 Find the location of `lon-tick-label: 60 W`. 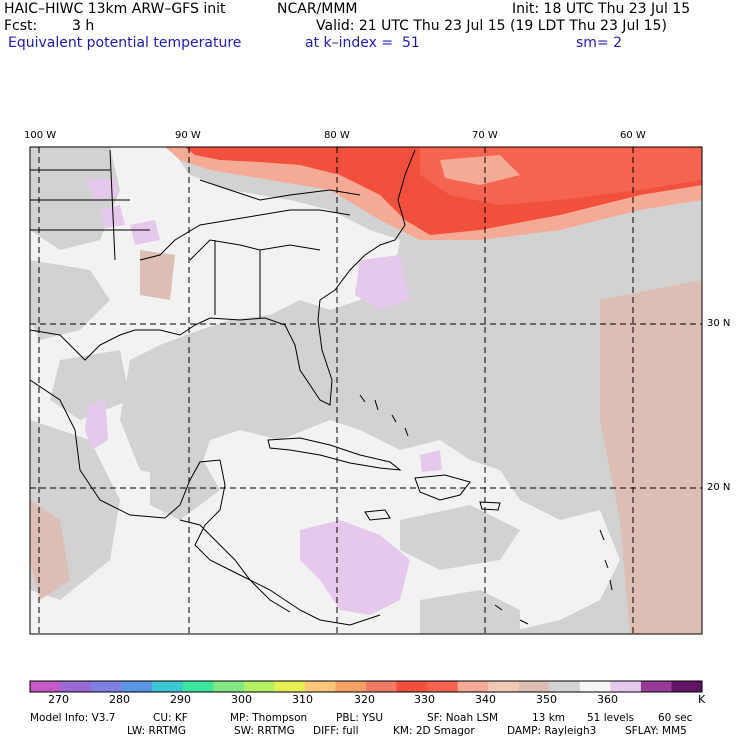

lon-tick-label: 60 W is located at coordinates (633, 135).